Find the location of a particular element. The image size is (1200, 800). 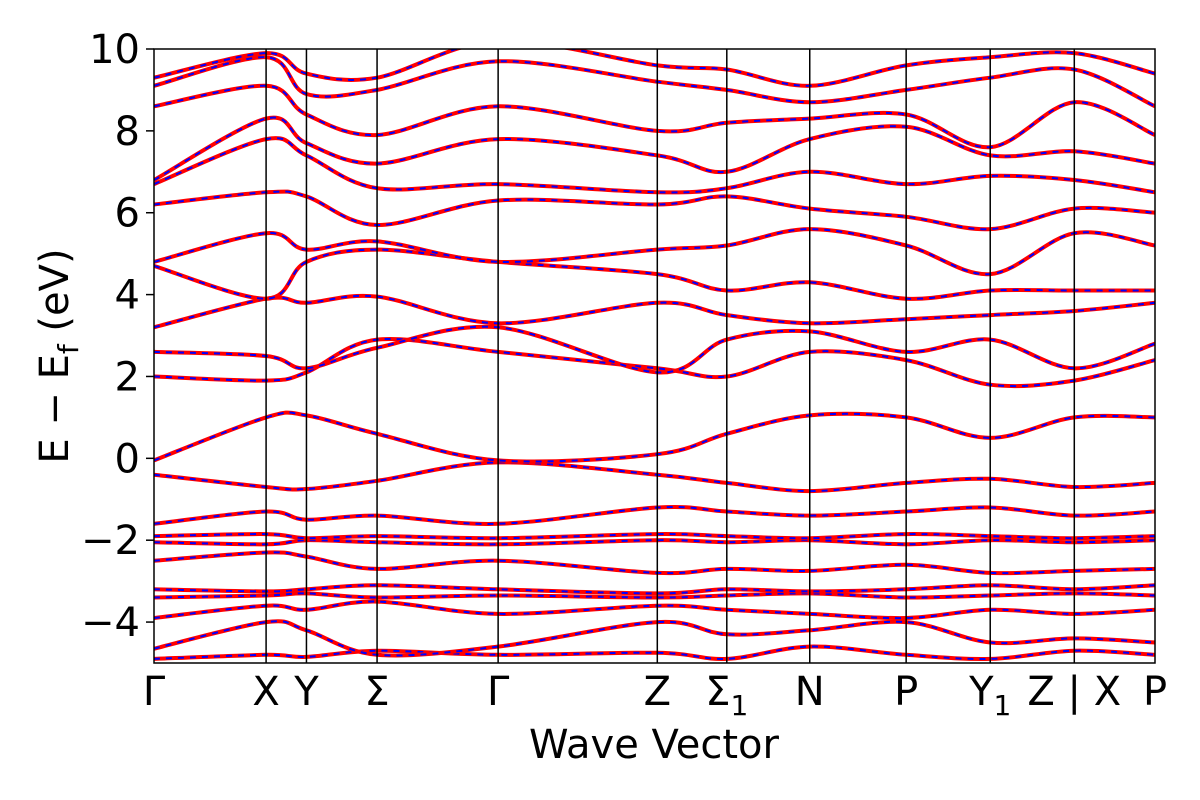

x-tick-label: N is located at coordinates (810, 692).